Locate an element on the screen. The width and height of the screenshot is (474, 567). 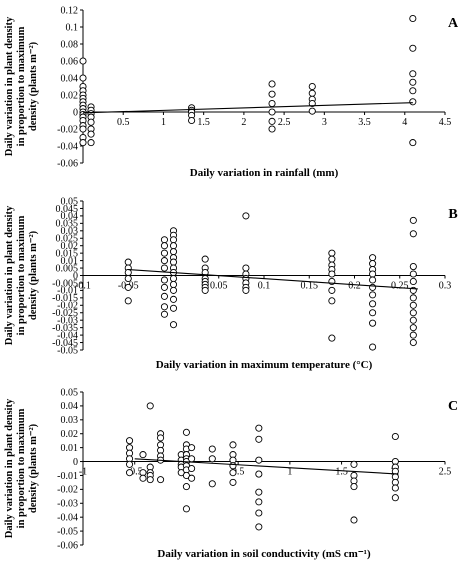
x-tick-label: 3 is located at coordinates (324, 122).